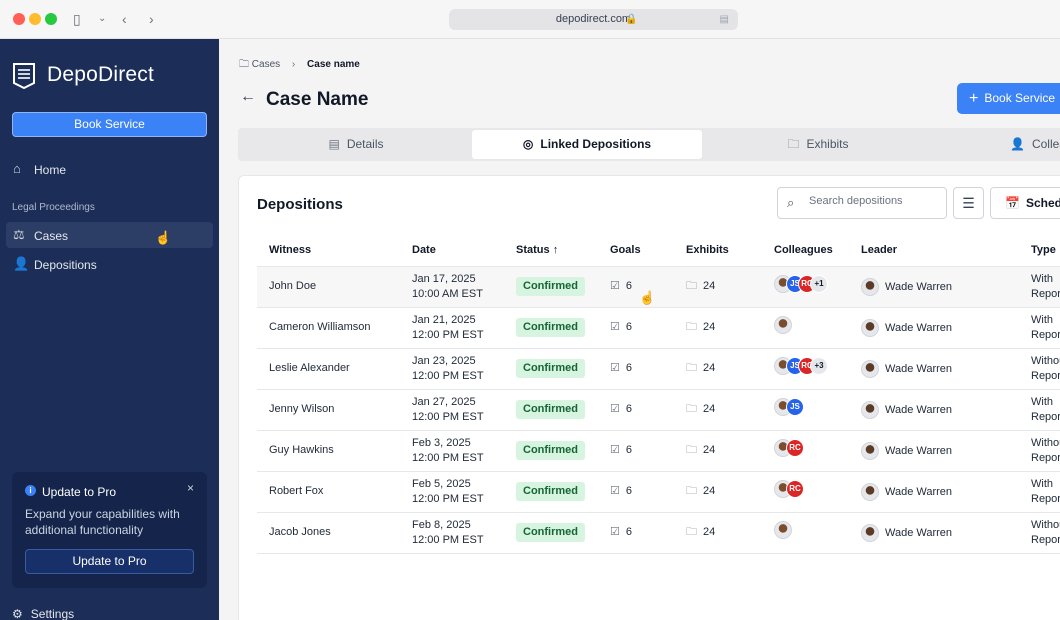 This screenshot has height=620, width=1060. I want to click on type-text: With, so click(1042, 319).